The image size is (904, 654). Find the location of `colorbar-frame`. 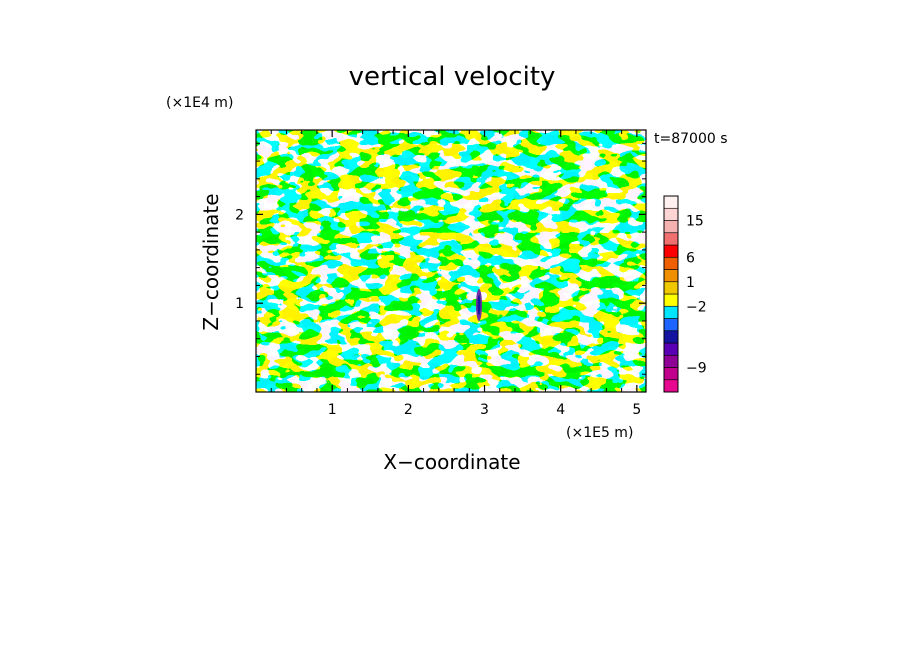

colorbar-frame is located at coordinates (671, 294).